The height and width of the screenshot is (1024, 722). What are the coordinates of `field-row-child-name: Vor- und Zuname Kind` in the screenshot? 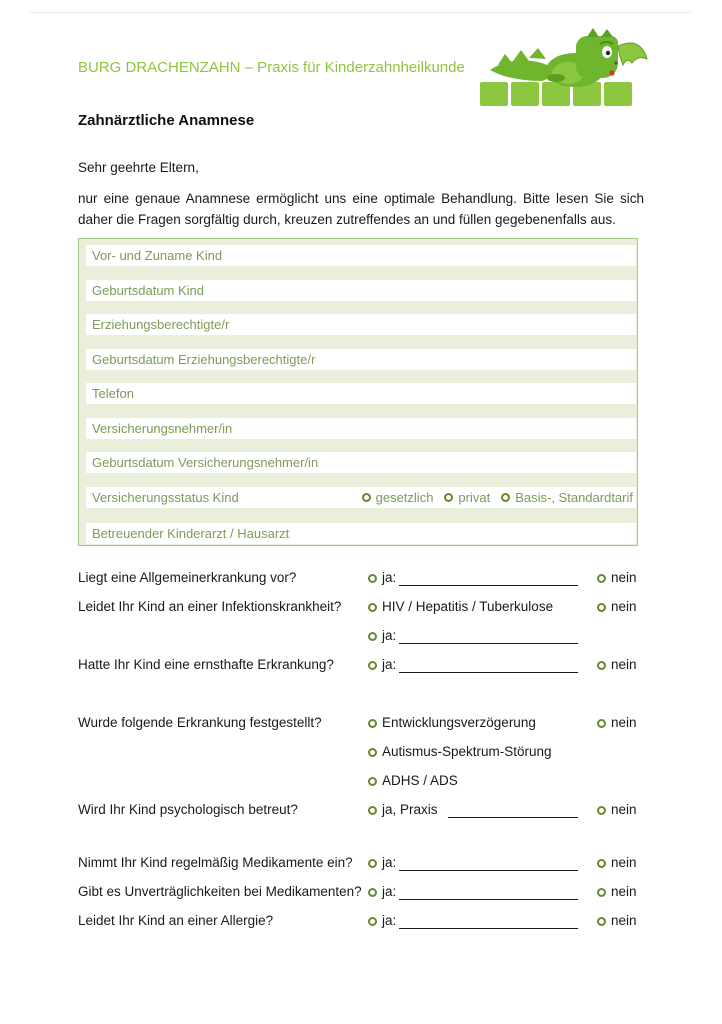 It's located at (361, 255).